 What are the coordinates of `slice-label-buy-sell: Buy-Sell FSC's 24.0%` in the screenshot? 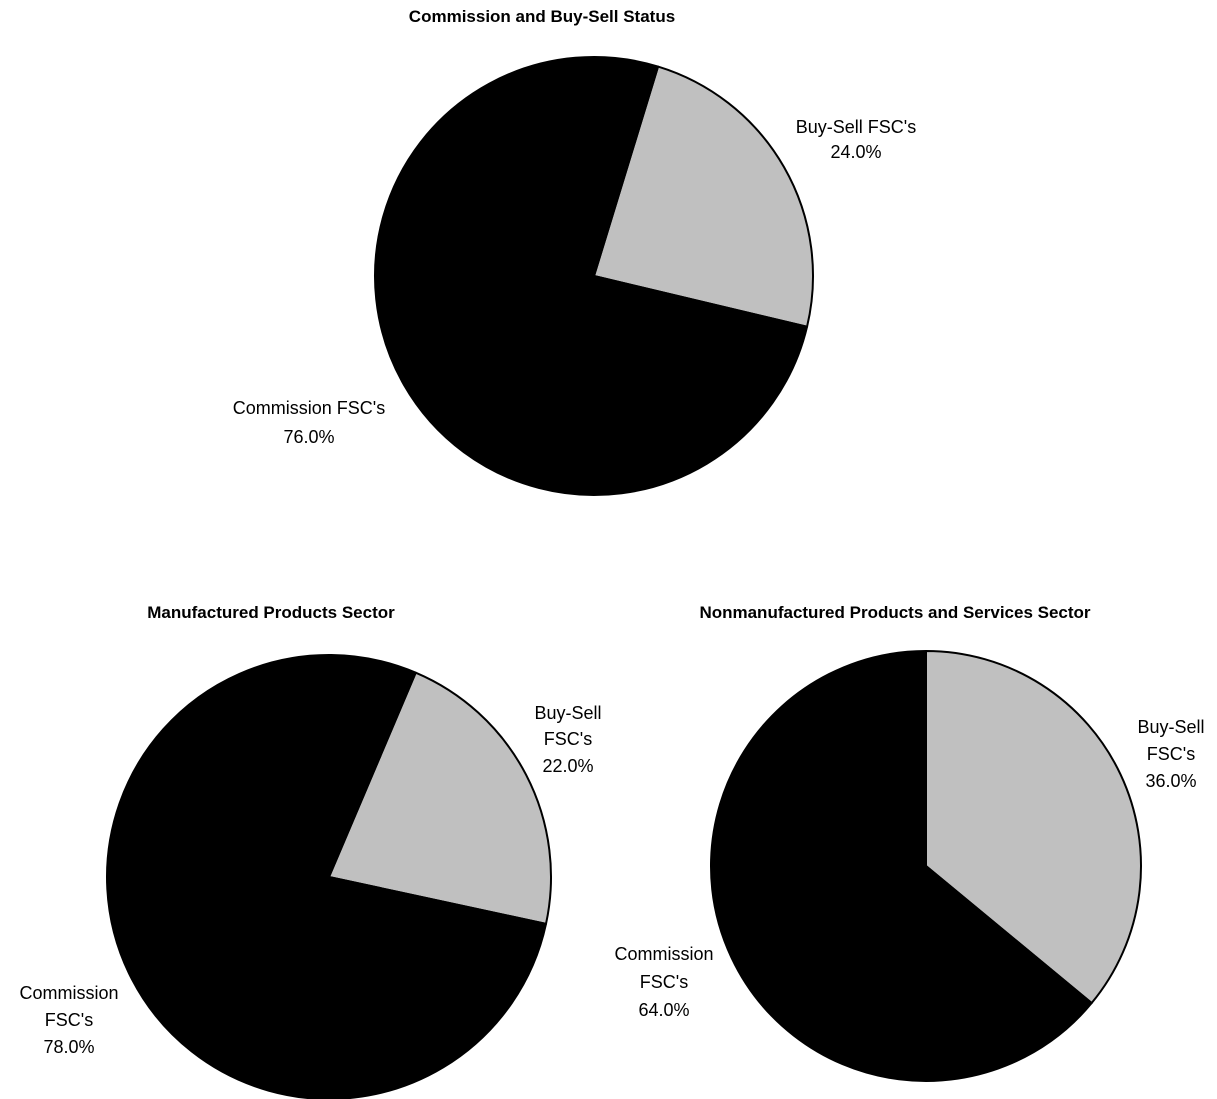 It's located at (856, 139).